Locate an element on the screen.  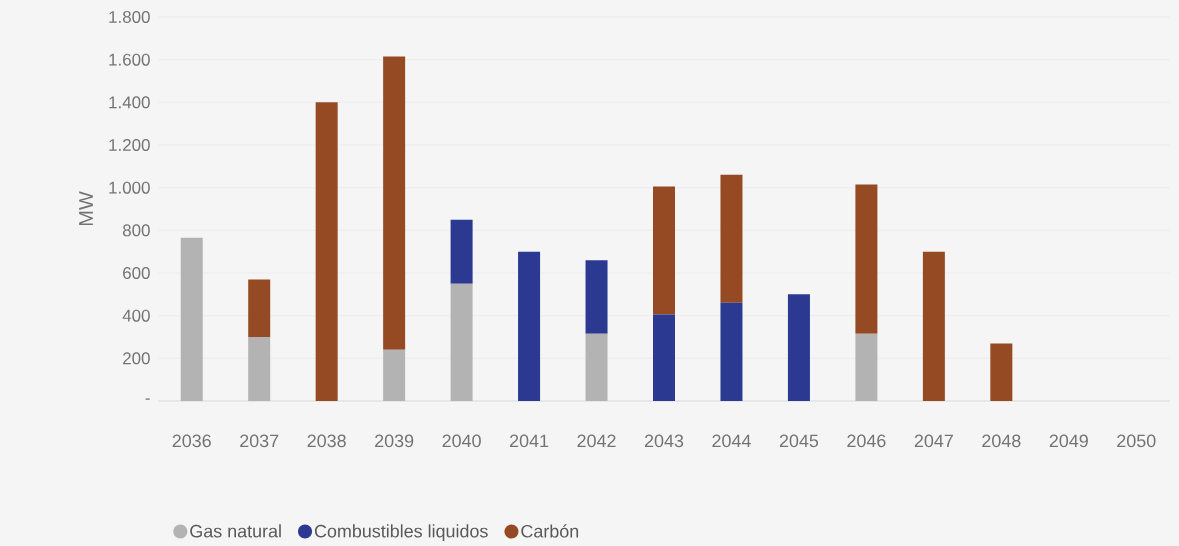
legend-label: Gas natural is located at coordinates (235, 531).